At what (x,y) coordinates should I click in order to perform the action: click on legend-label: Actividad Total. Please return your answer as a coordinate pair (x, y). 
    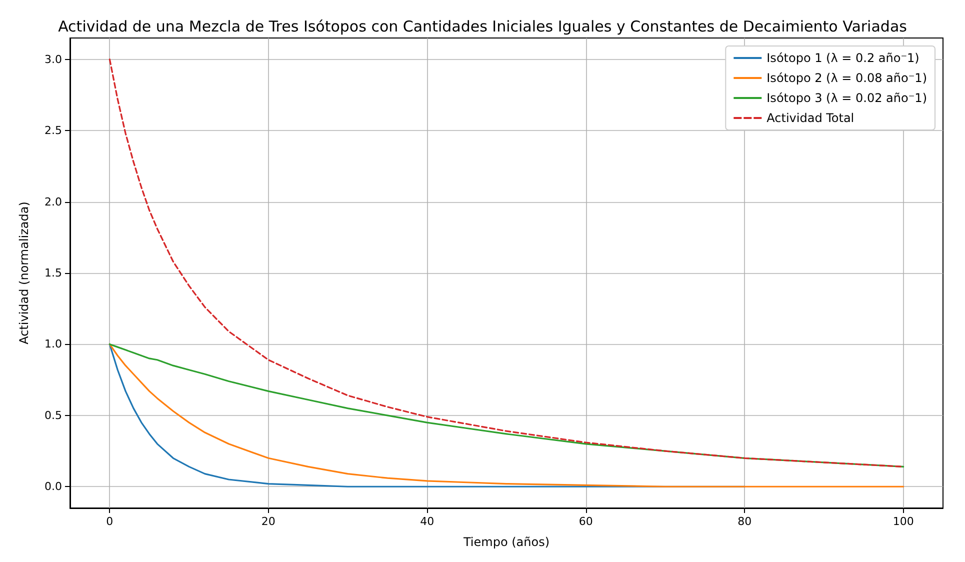
    Looking at the image, I should click on (810, 118).